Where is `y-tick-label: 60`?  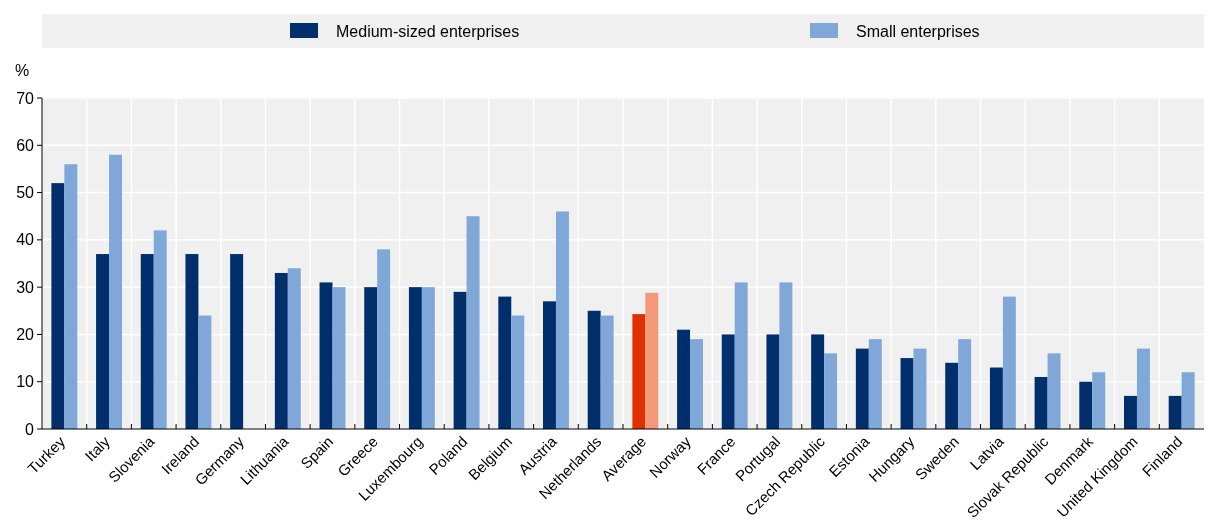 y-tick-label: 60 is located at coordinates (25, 145).